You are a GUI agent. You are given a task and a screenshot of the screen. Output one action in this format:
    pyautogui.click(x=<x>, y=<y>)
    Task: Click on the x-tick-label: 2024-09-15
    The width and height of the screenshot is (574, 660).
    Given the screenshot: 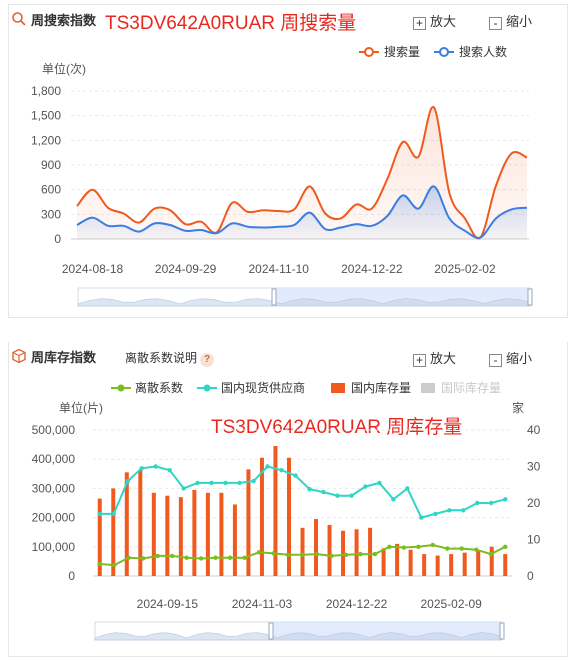 What is the action you would take?
    pyautogui.click(x=168, y=604)
    